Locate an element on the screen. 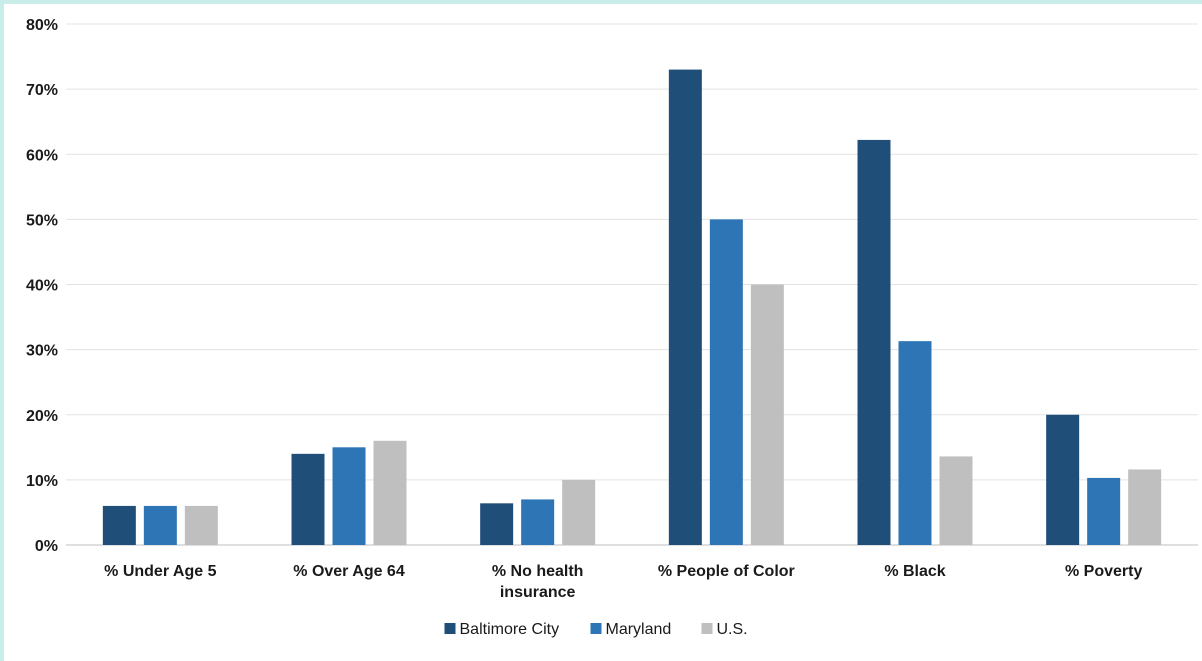 The image size is (1202, 661). legend-swatch-maryland is located at coordinates (596, 628).